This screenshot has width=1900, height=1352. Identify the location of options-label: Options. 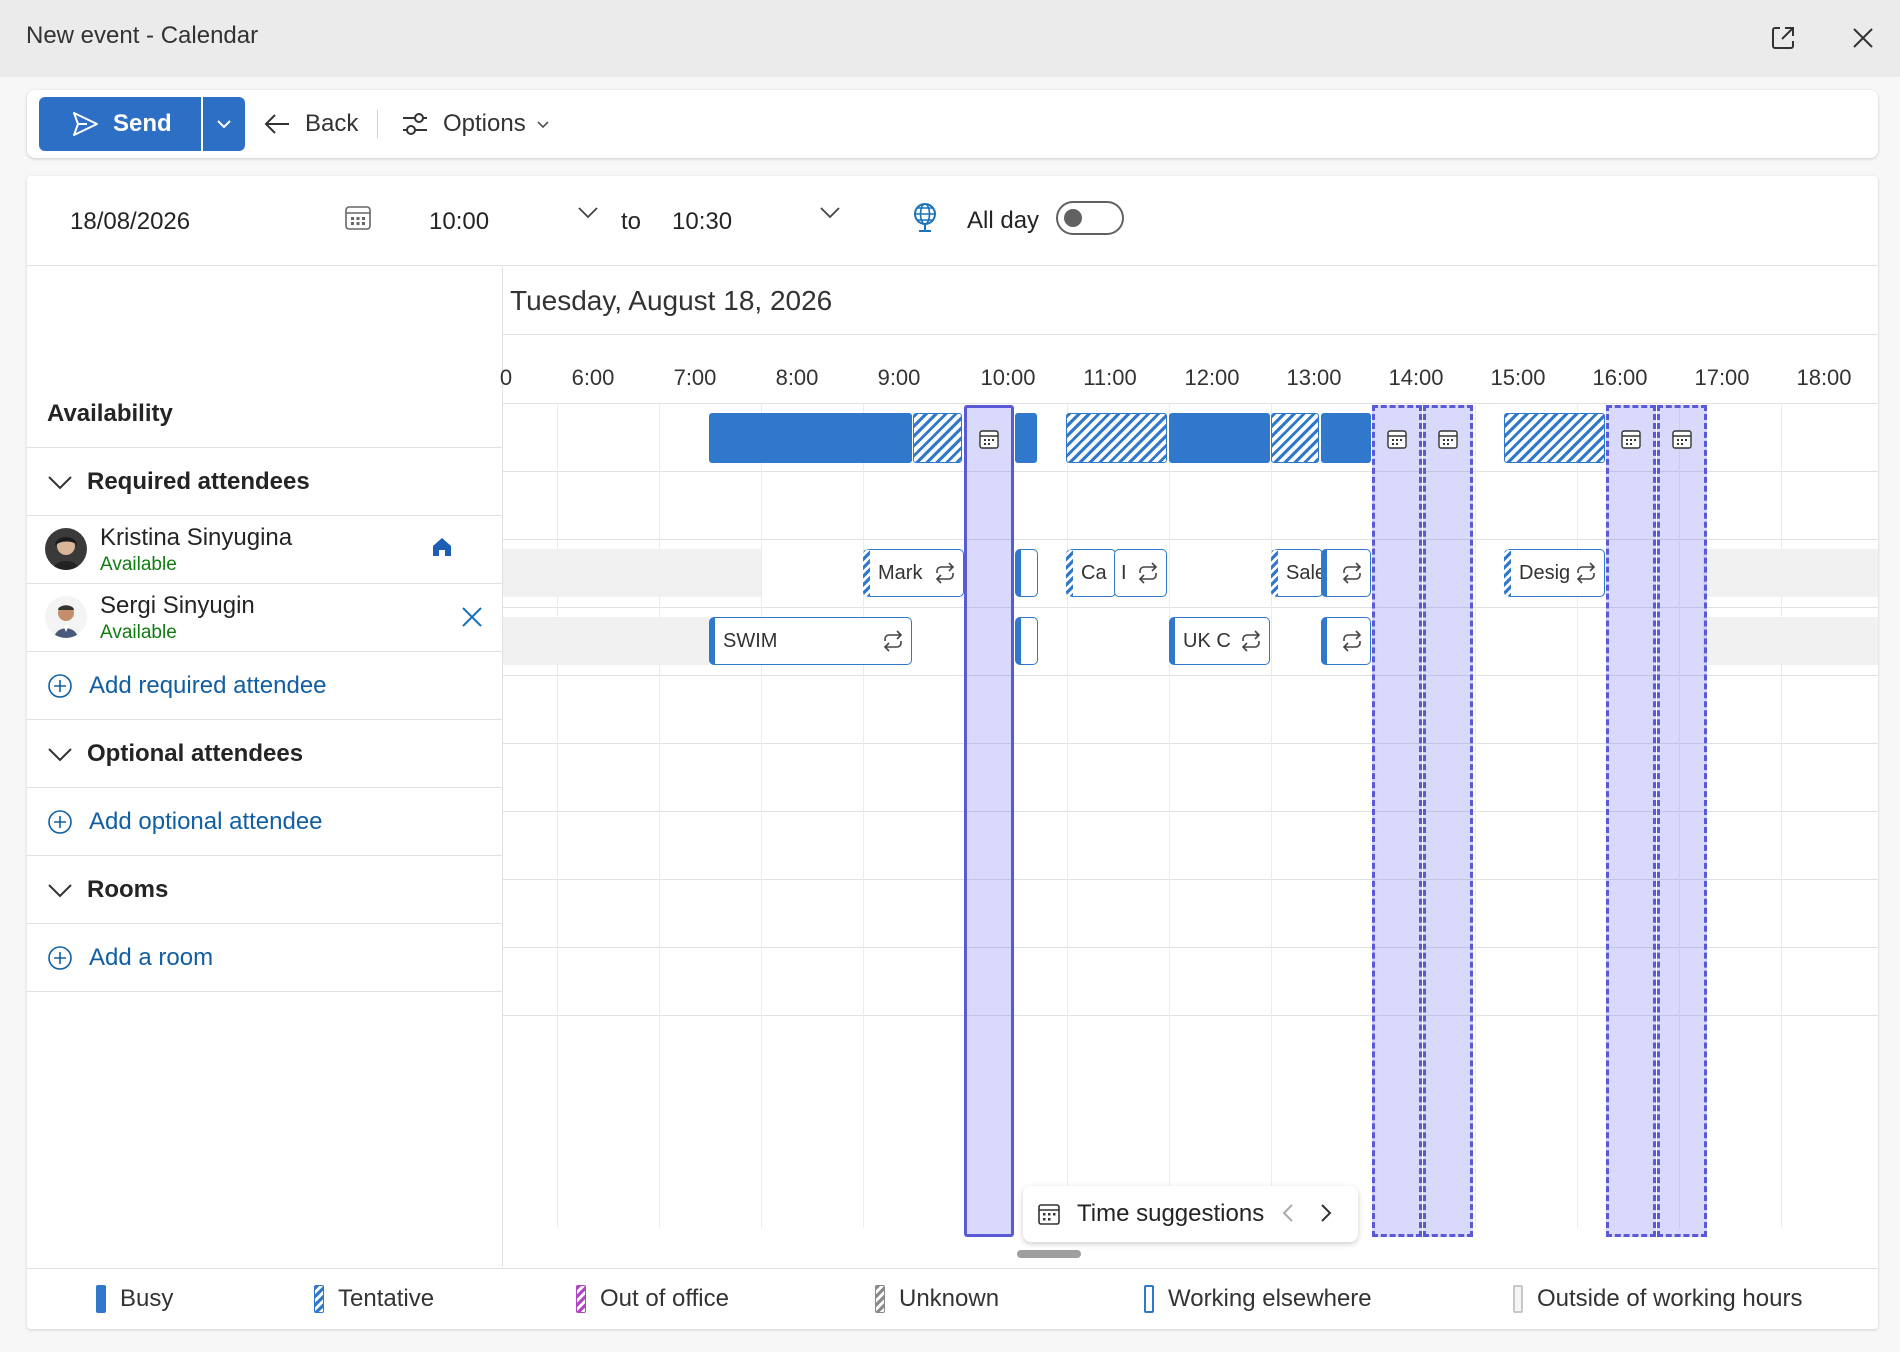
(484, 123).